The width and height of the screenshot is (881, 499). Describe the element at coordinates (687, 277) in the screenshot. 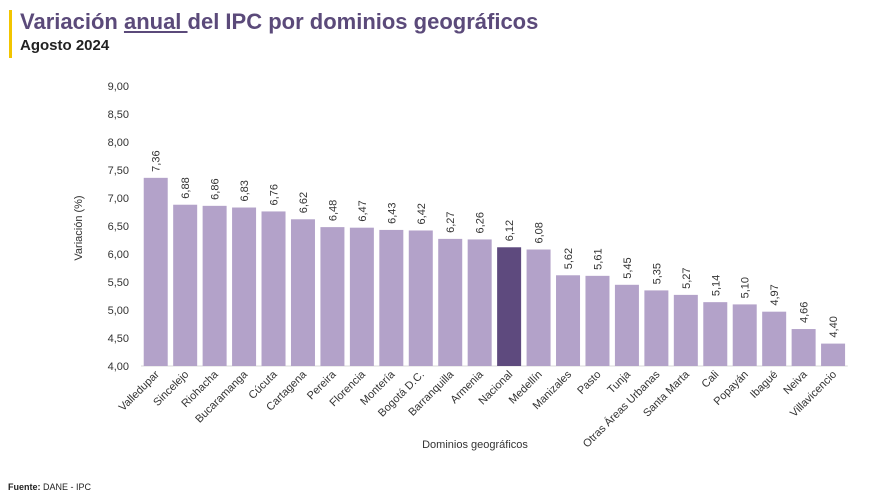

I see `data-label: 5,27` at that location.